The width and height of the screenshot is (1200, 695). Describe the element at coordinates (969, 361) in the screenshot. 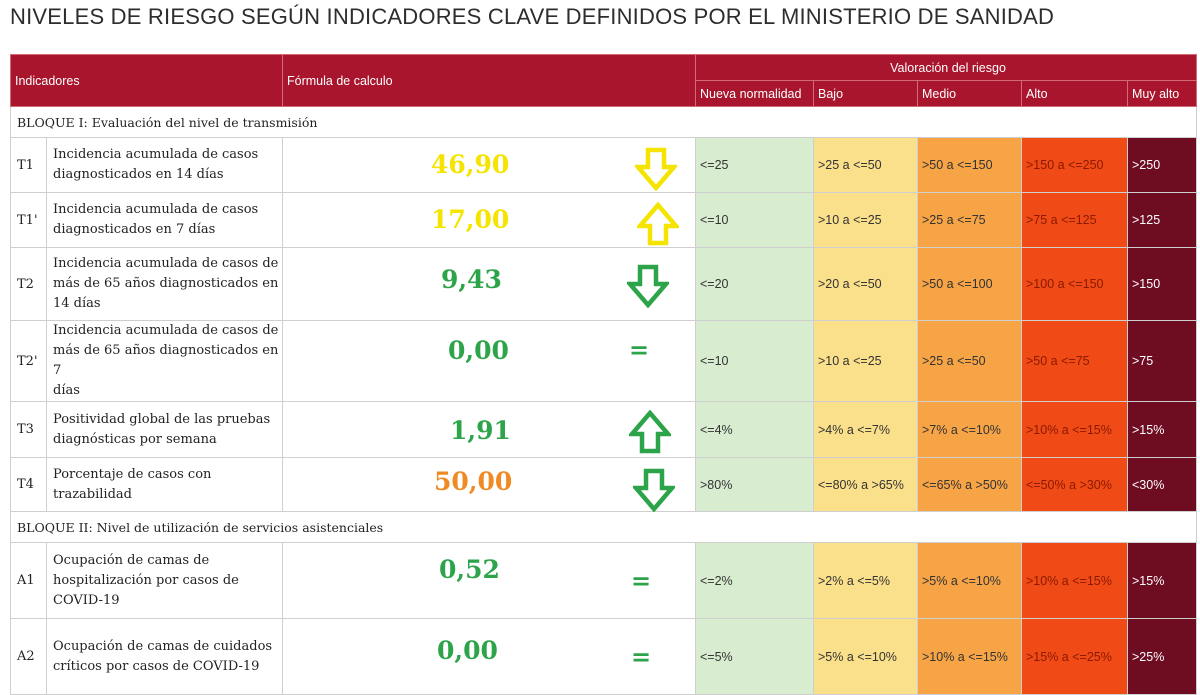

I see `level-medio: >25 a <=50` at that location.